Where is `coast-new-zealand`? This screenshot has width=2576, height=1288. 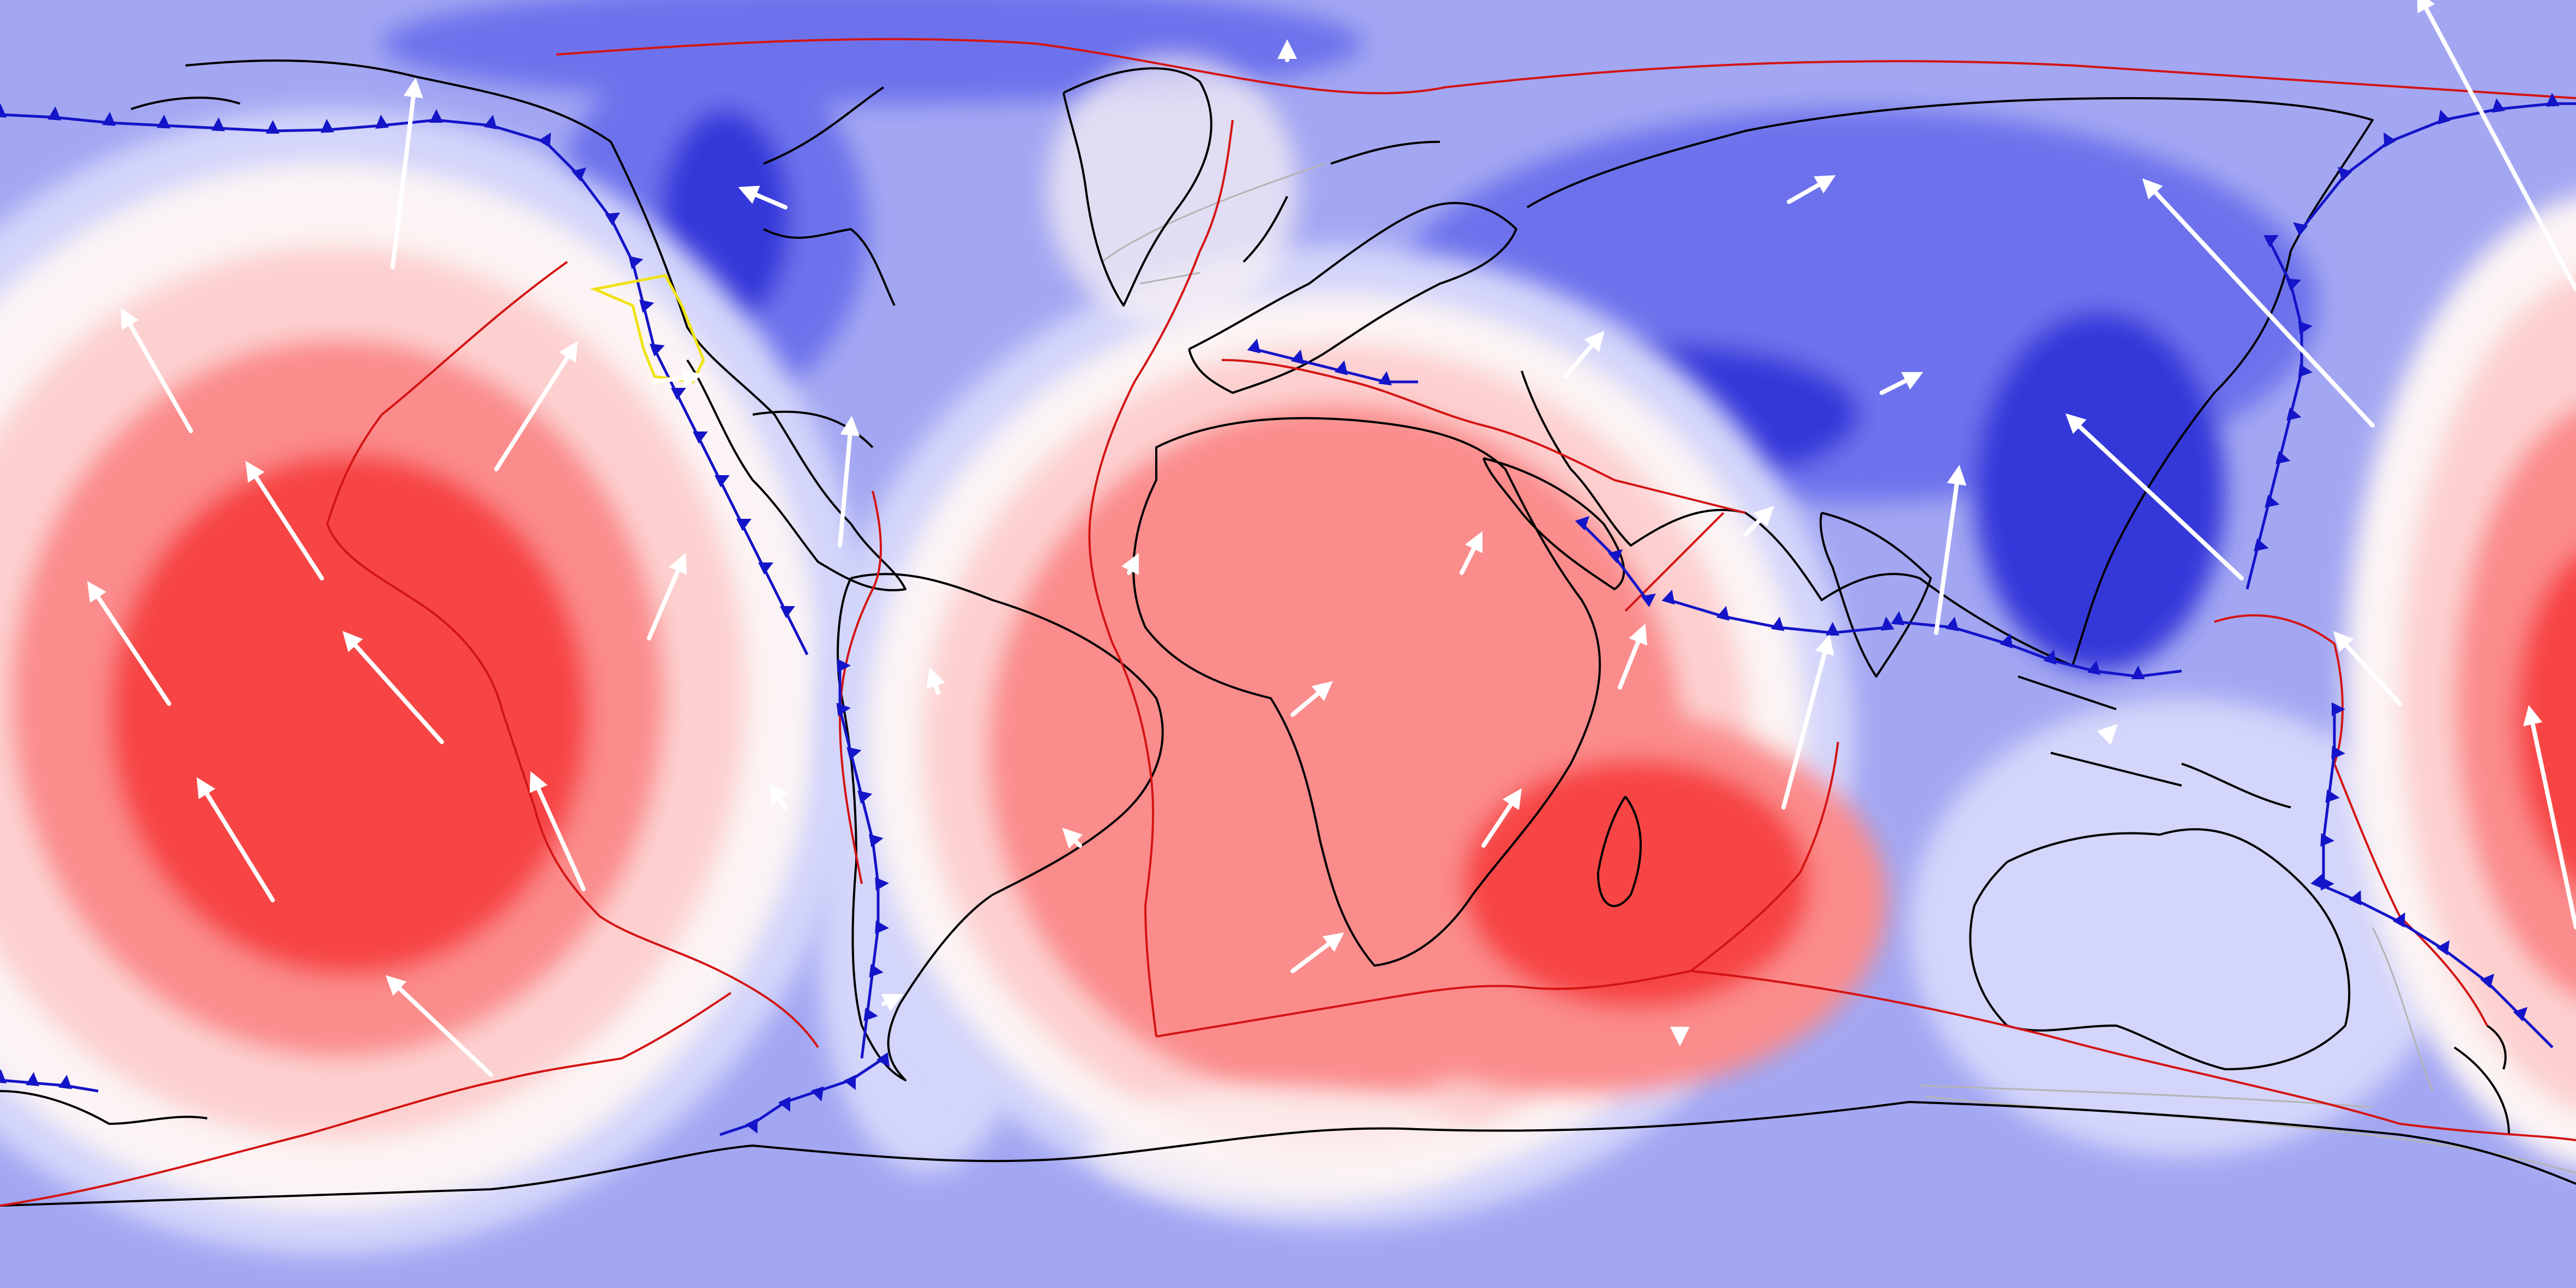
coast-new-zealand is located at coordinates (2482, 1080).